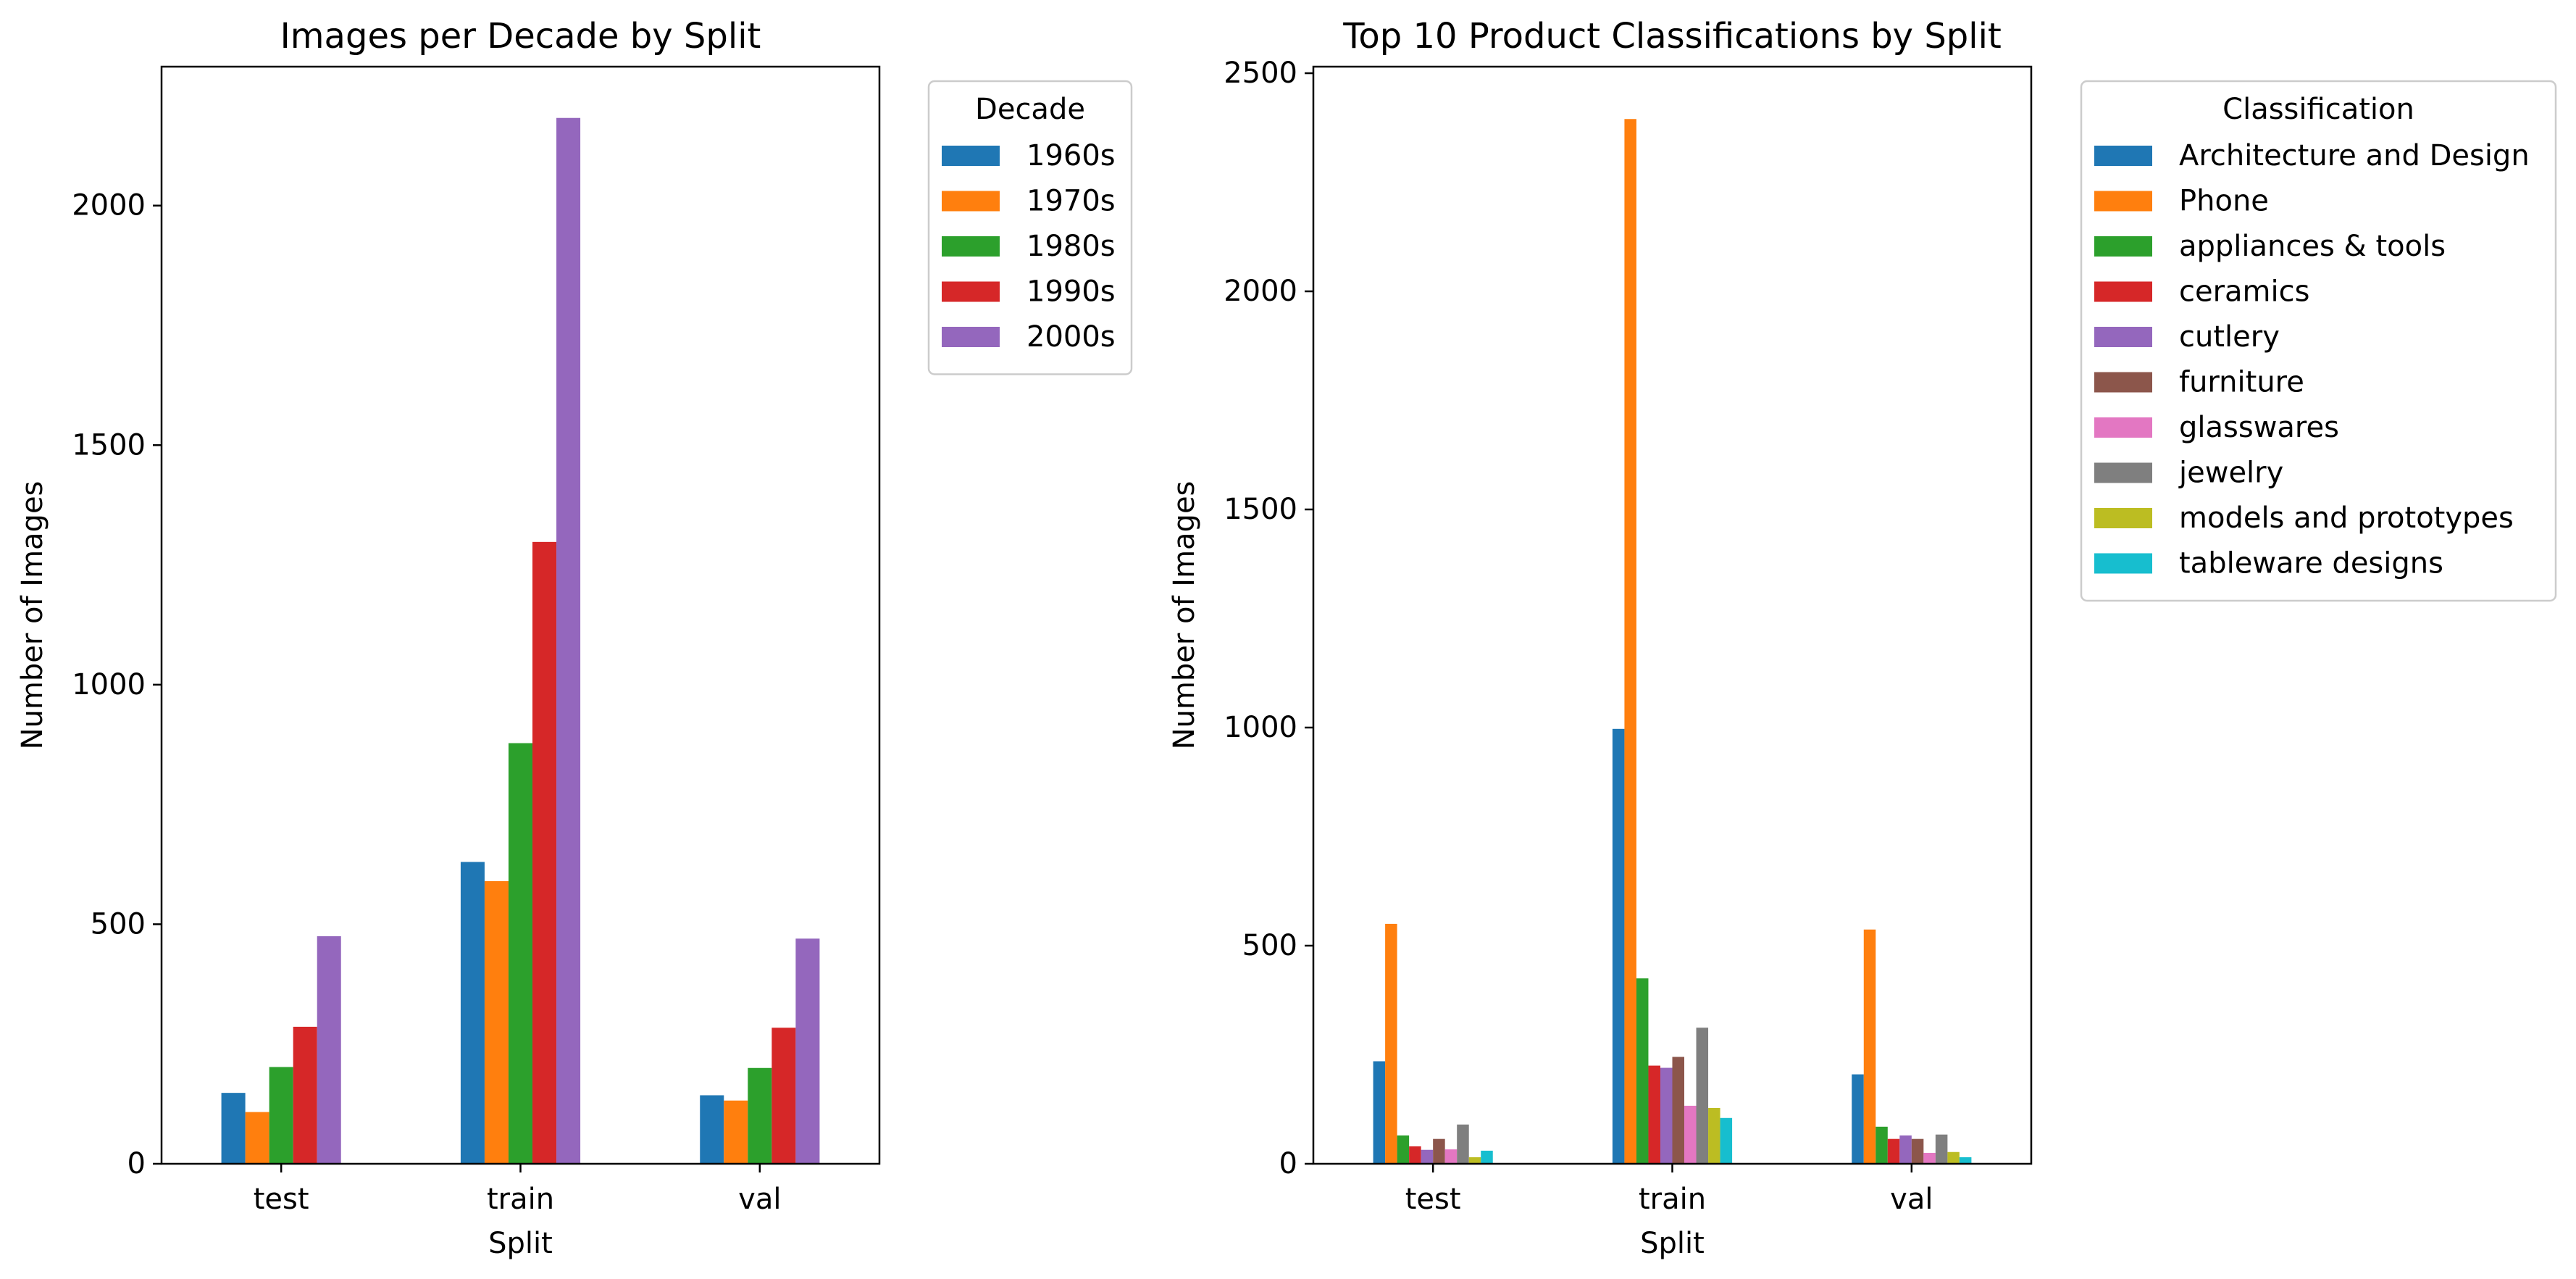  What do you see at coordinates (329, 1050) in the screenshot?
I see `bar-2000s-test` at bounding box center [329, 1050].